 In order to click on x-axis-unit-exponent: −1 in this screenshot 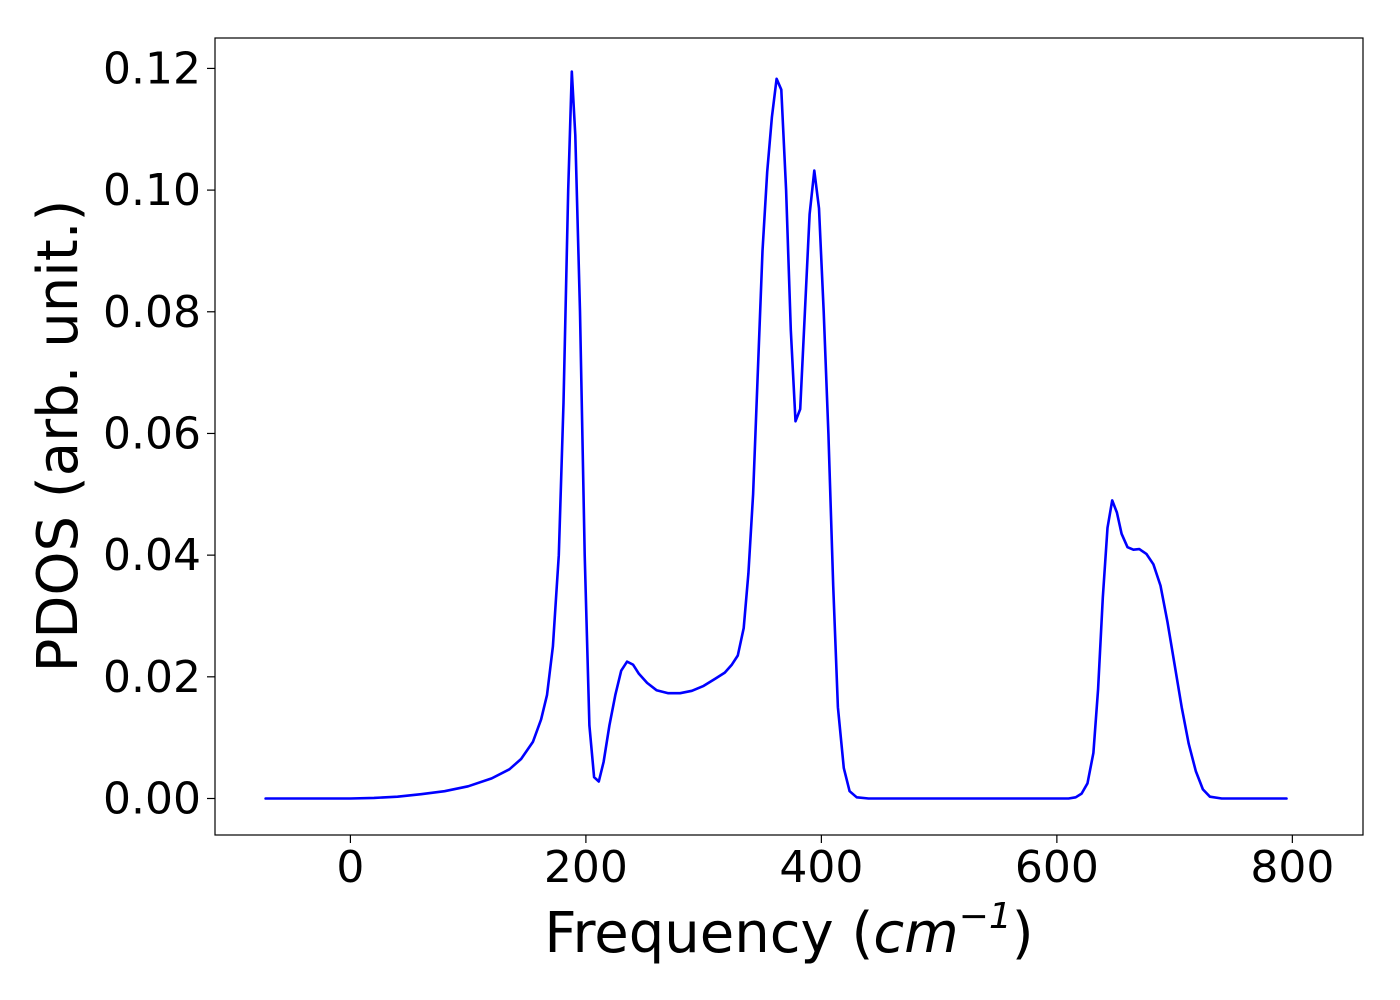, I will do `click(985, 916)`.